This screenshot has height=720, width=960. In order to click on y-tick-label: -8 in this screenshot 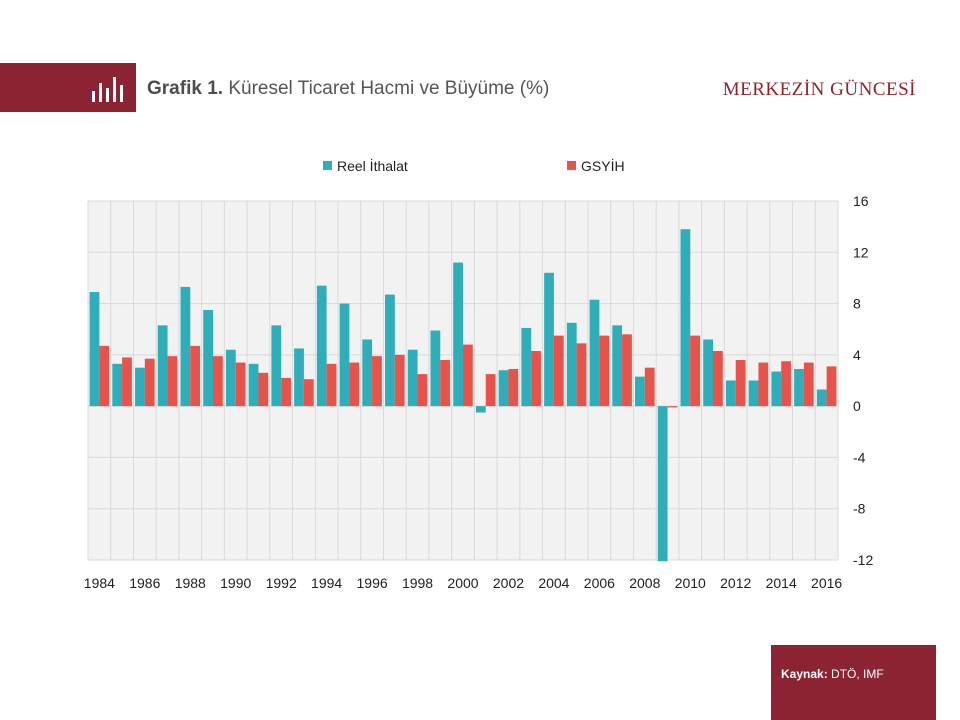, I will do `click(859, 509)`.